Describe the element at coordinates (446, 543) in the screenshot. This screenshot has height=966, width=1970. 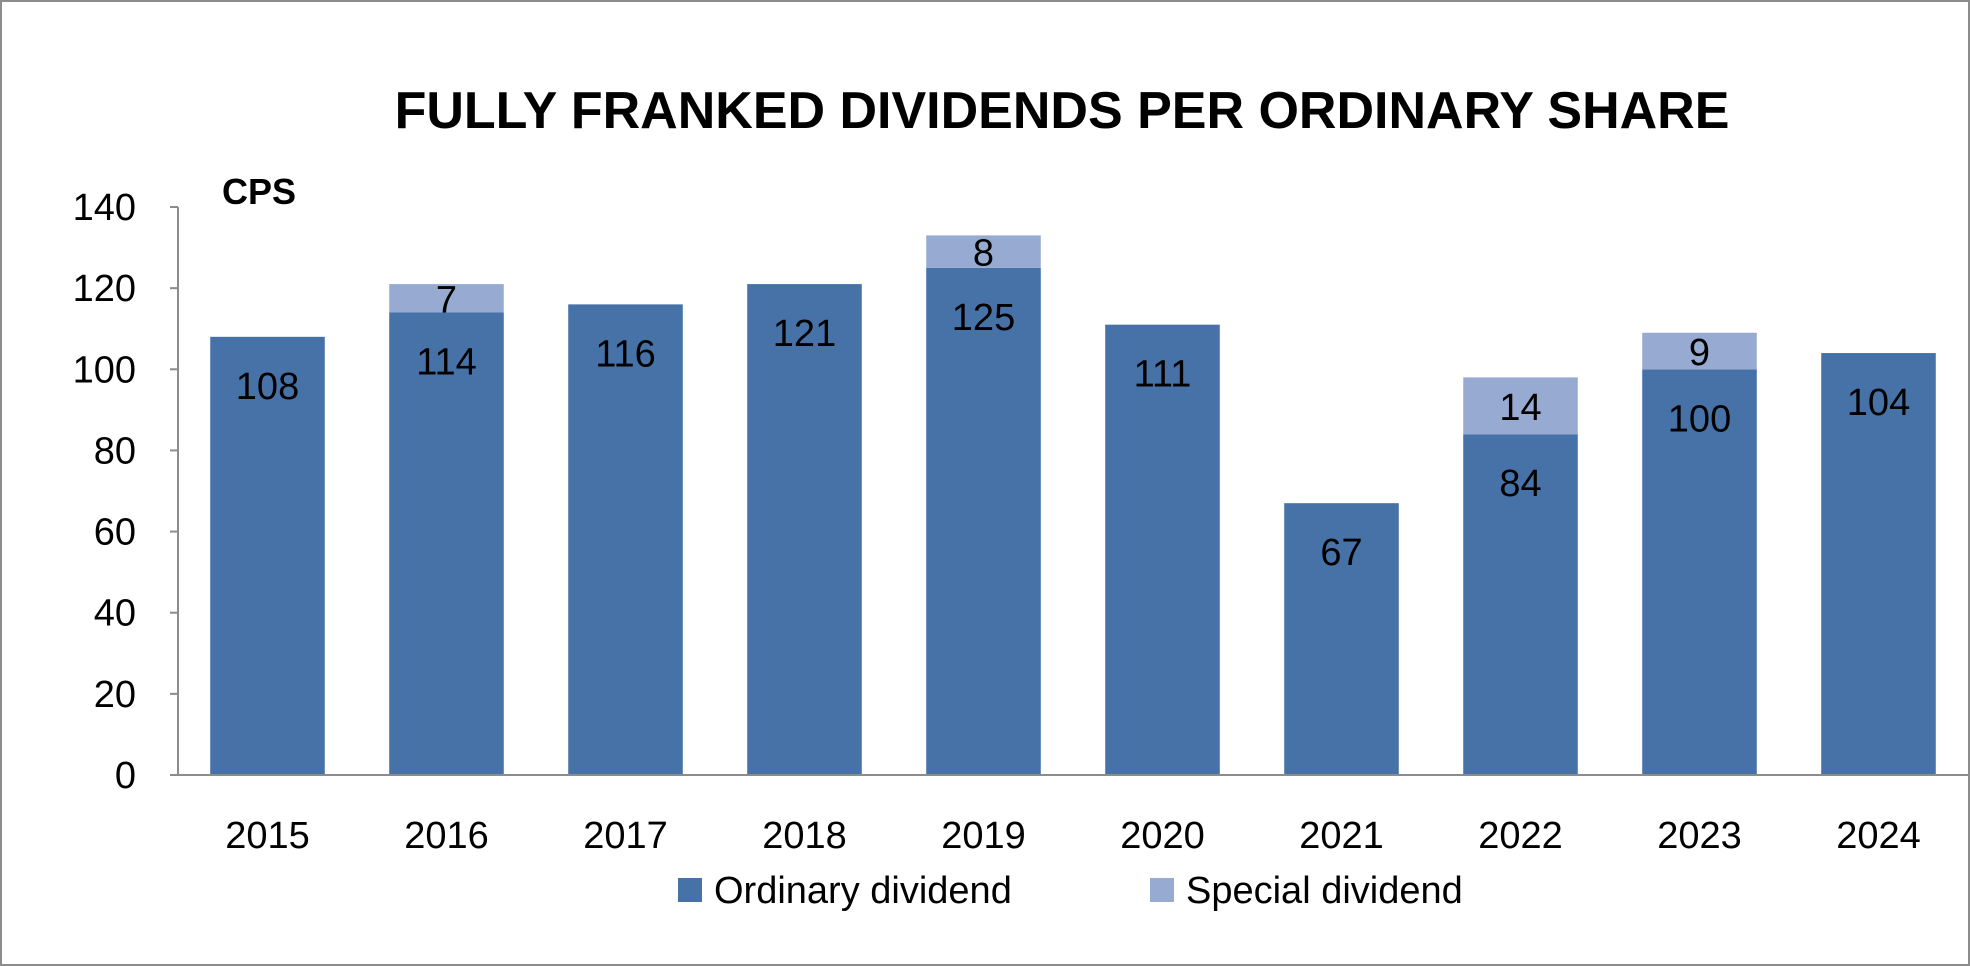
I see `bar-ordinary-2016` at that location.